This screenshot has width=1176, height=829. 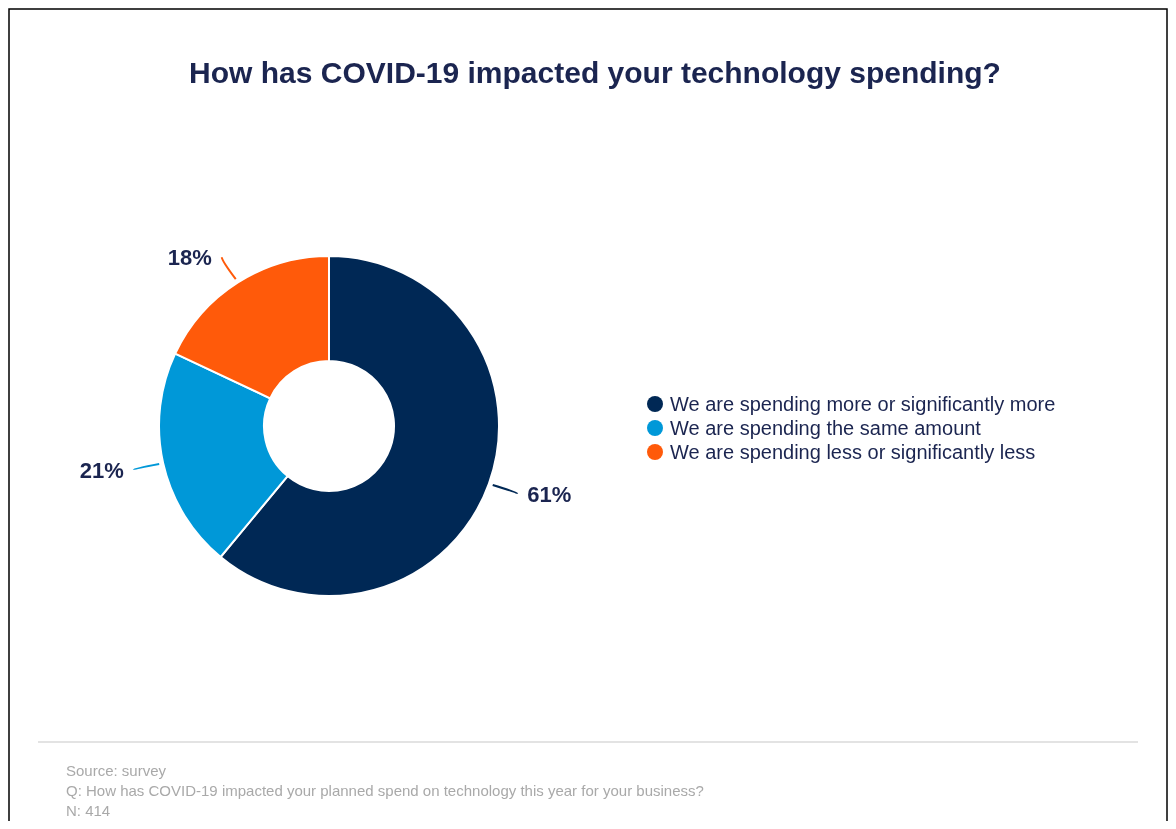 What do you see at coordinates (385, 790) in the screenshot?
I see `text: Q: How has COVID-19 impacted your planned spend on technology this year for your business?` at bounding box center [385, 790].